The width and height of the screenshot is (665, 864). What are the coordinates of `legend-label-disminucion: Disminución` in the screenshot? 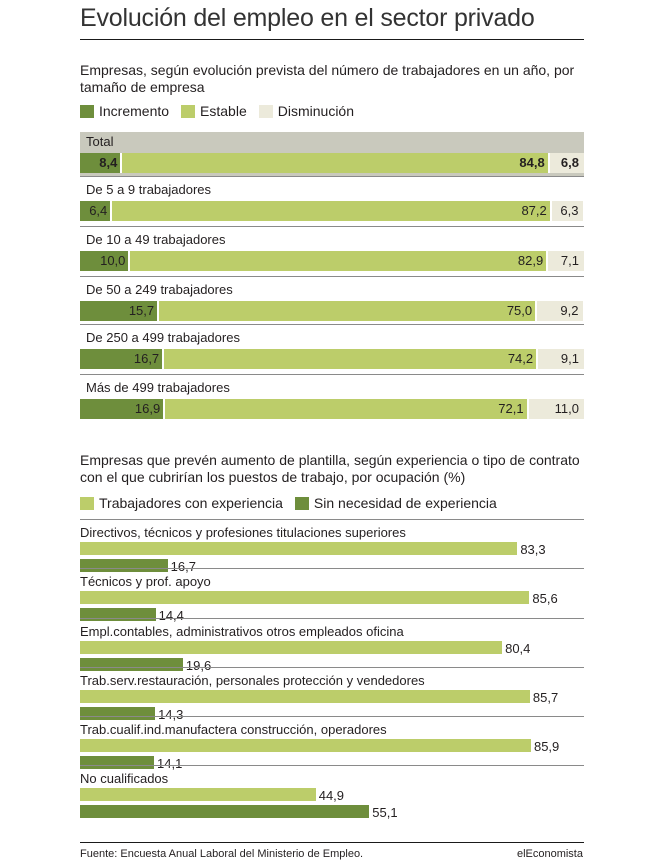 It's located at (315, 111).